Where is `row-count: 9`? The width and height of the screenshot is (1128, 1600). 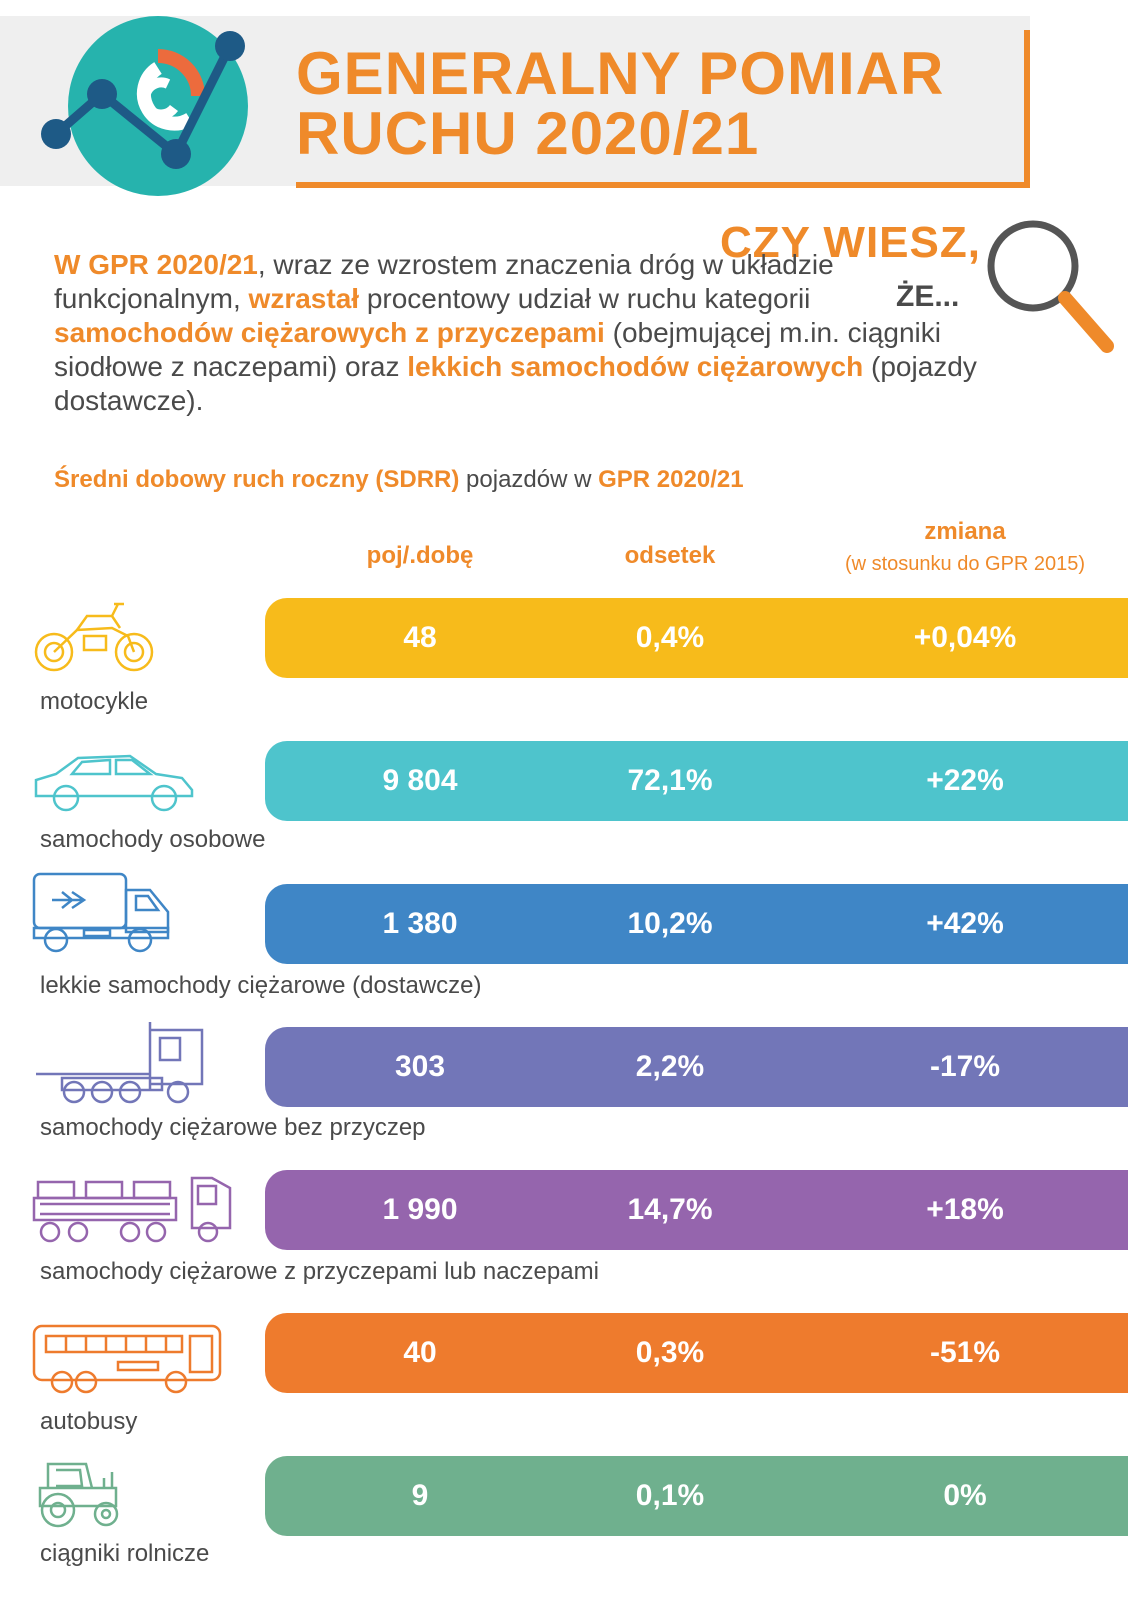
row-count: 9 is located at coordinates (420, 1495).